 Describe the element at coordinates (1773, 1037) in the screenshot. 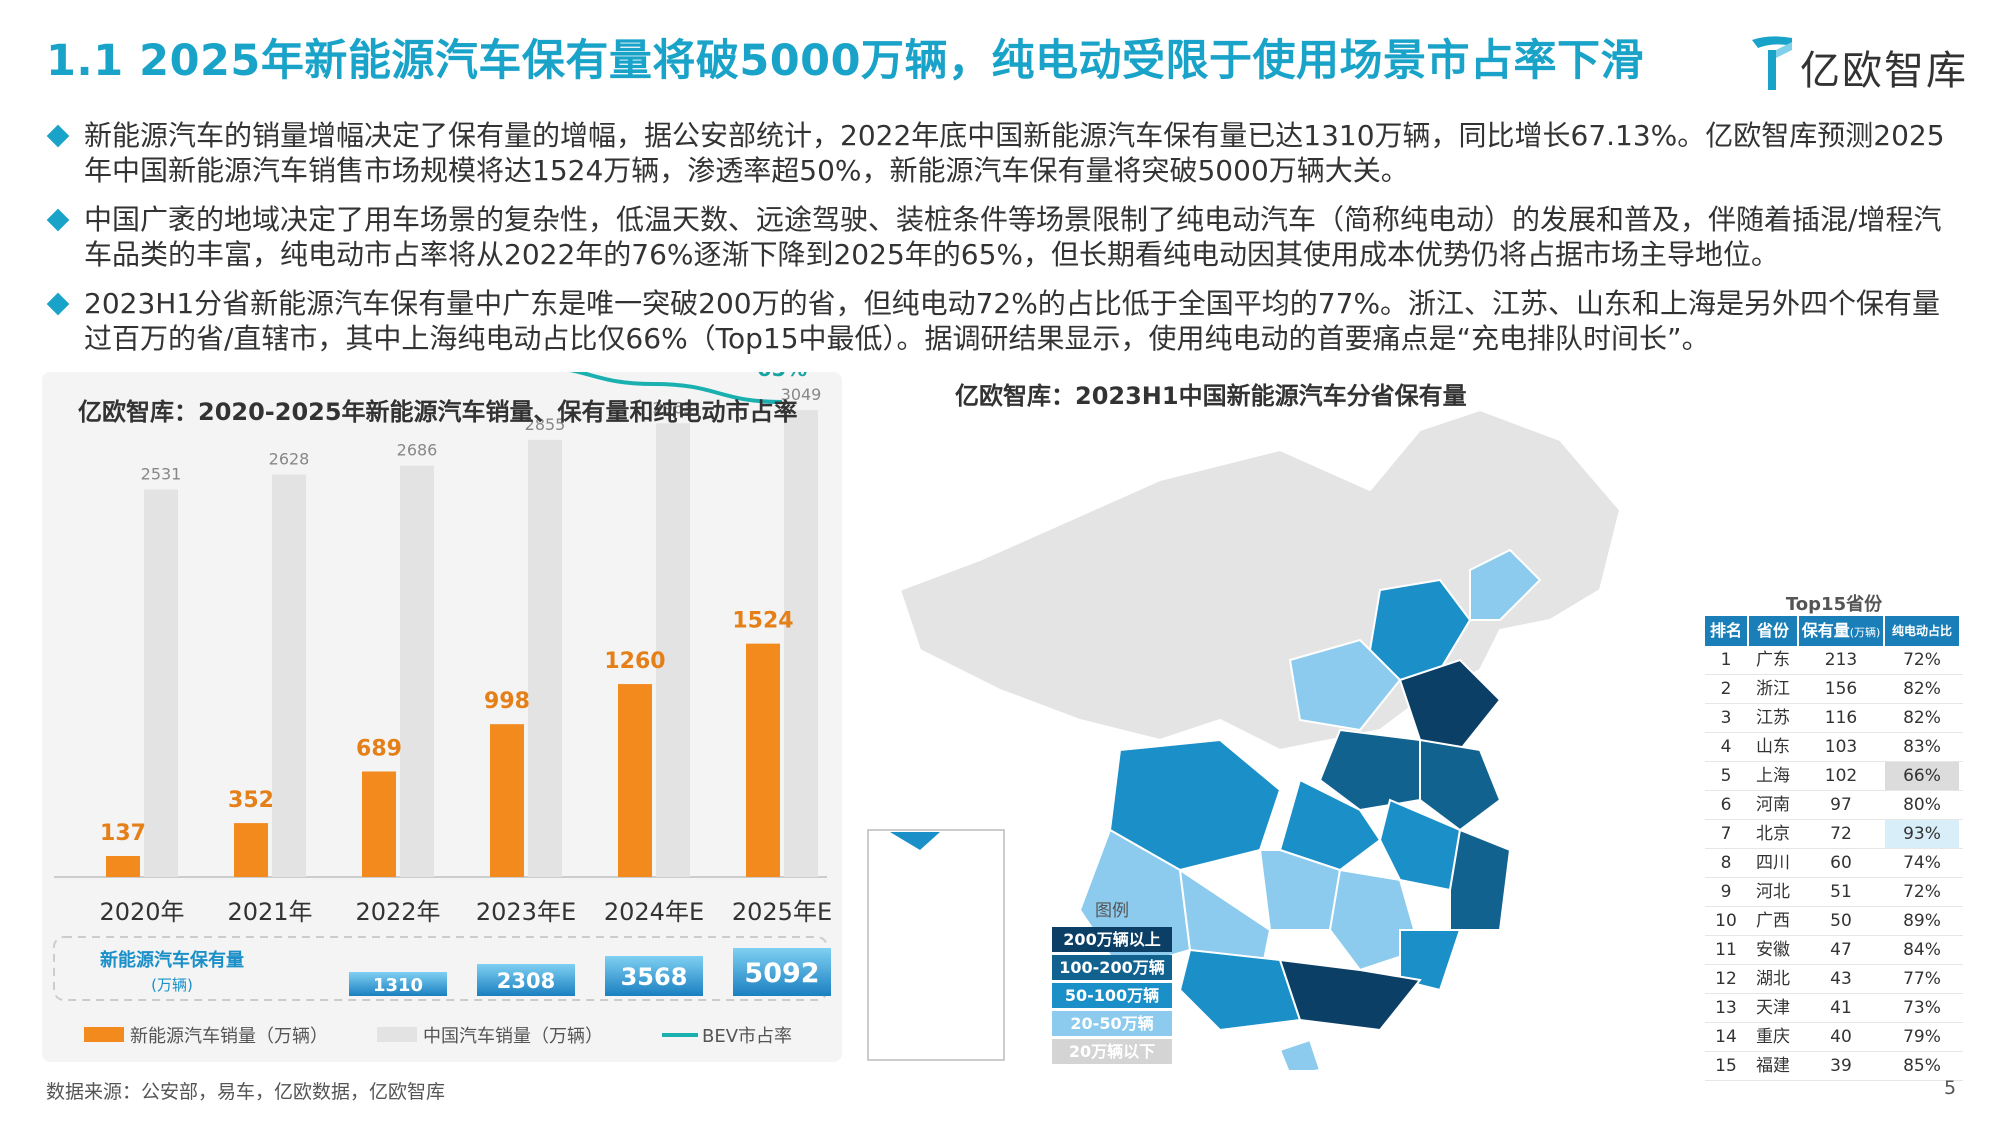

I see `table-cell: 重庆` at that location.